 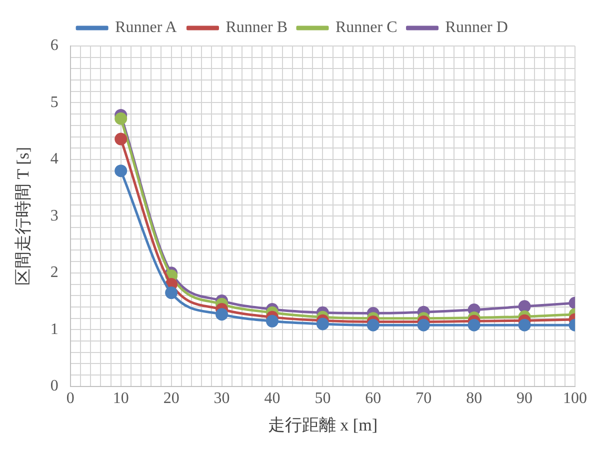 What do you see at coordinates (54, 273) in the screenshot?
I see `y-tick-label: 2` at bounding box center [54, 273].